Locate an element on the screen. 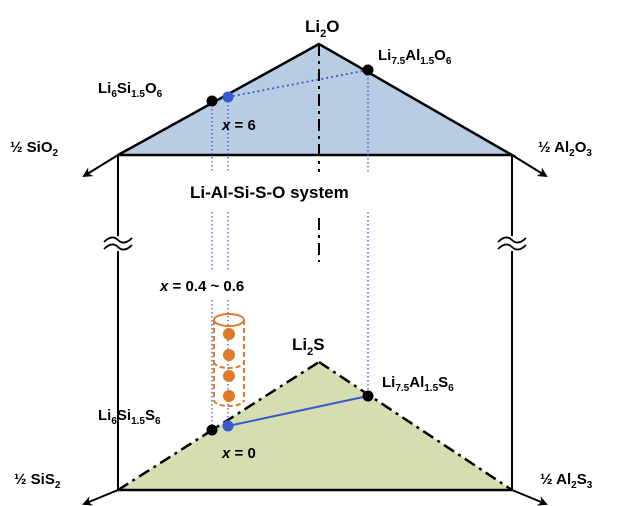  al2o3-label: ½ Al2O3 is located at coordinates (565, 149).